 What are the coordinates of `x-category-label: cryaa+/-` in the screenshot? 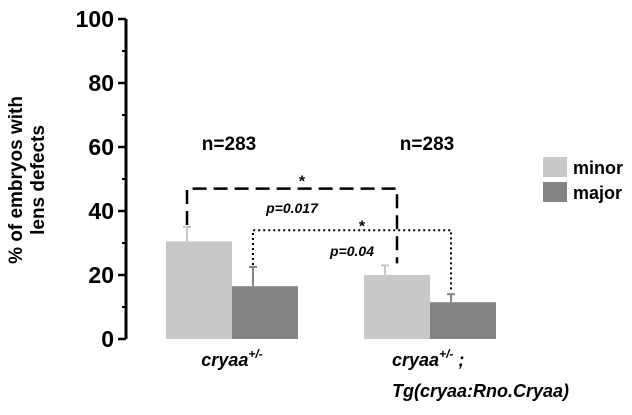 It's located at (231, 358).